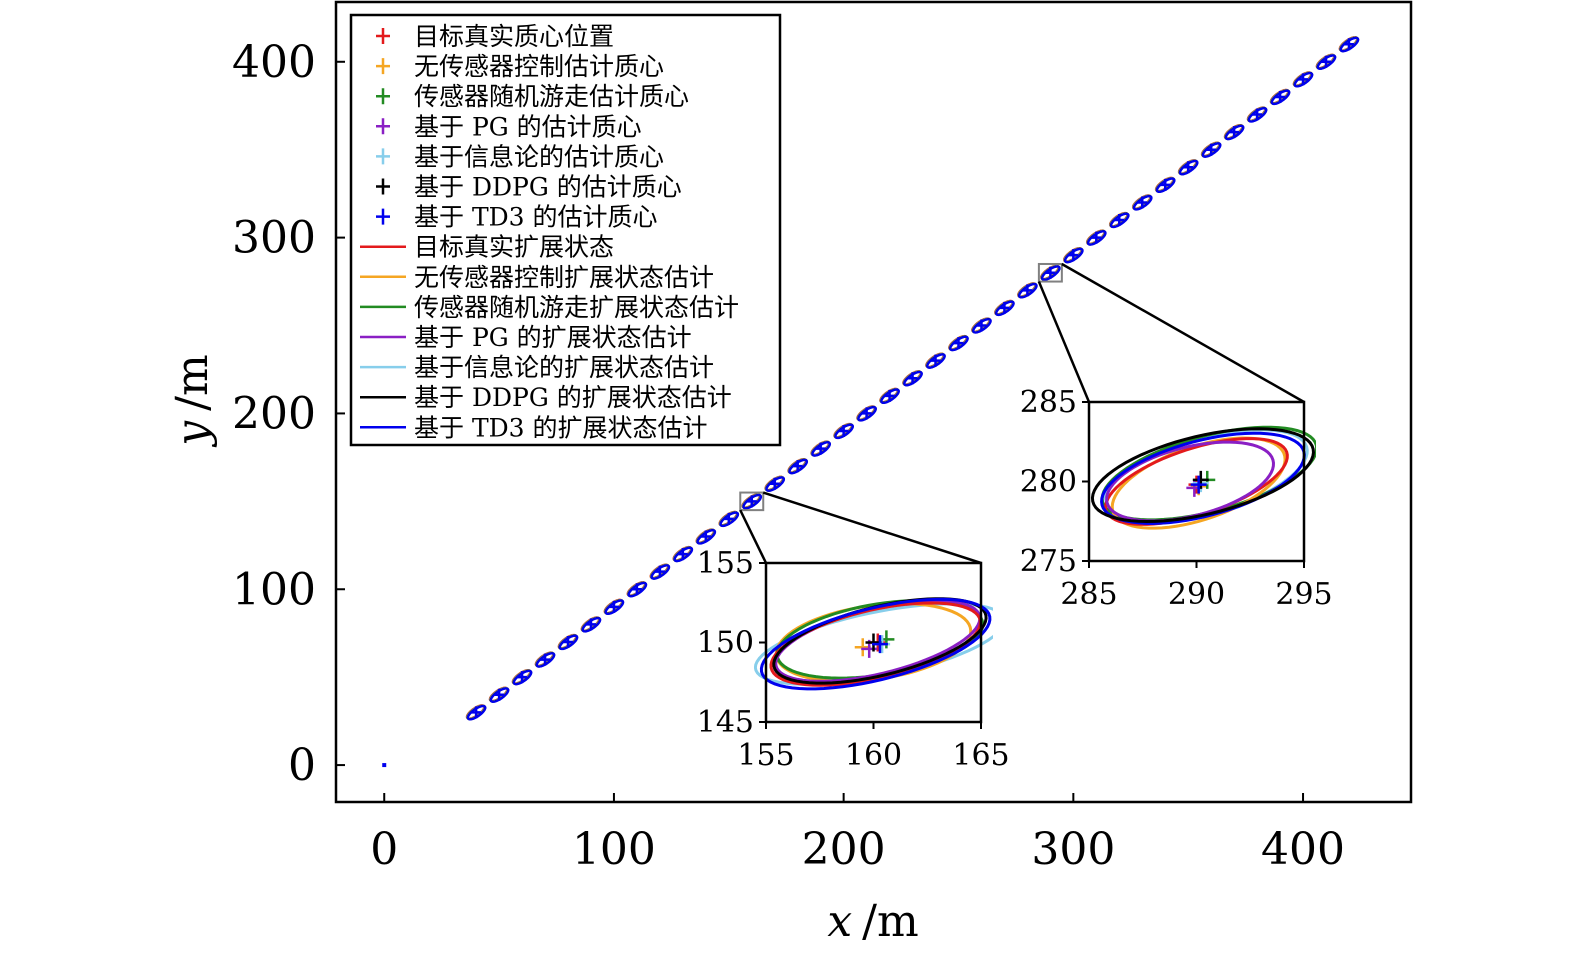 The height and width of the screenshot is (954, 1575). What do you see at coordinates (890, 921) in the screenshot?
I see `x-axis-unit: /m` at bounding box center [890, 921].